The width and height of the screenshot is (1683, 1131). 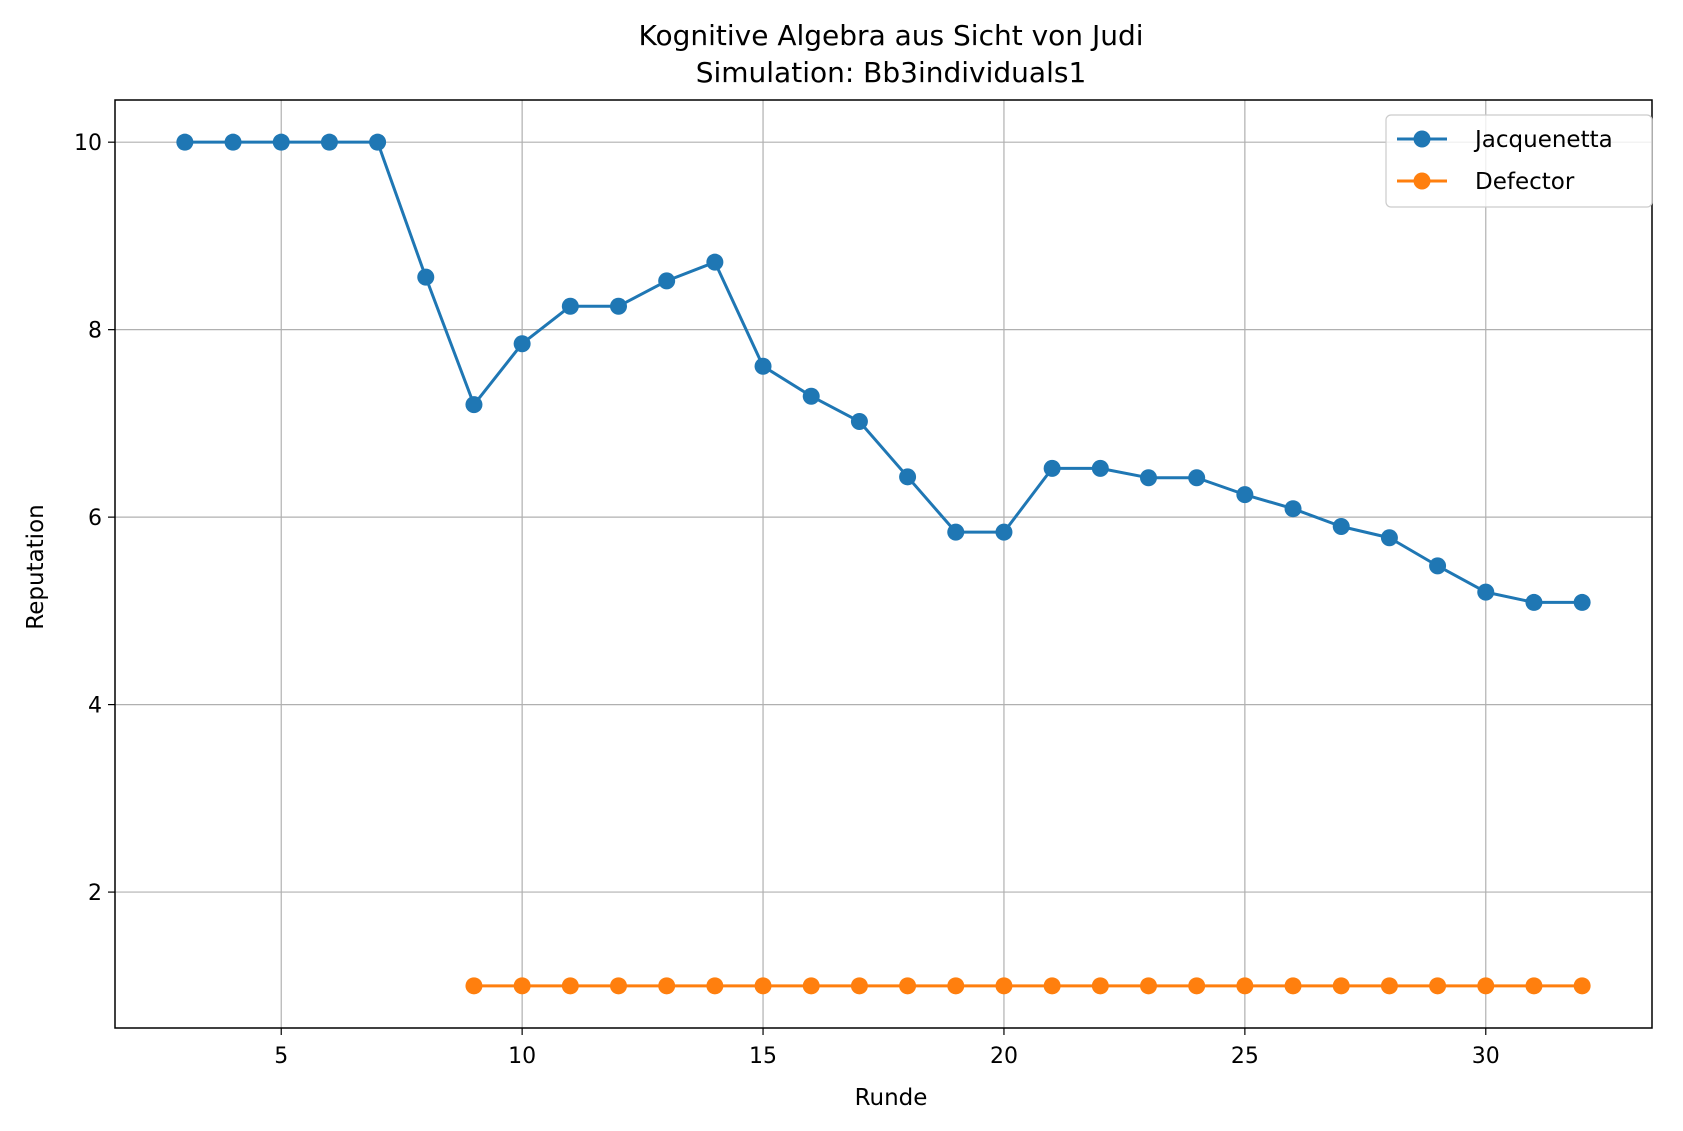 What do you see at coordinates (88, 143) in the screenshot?
I see `y-tick-label: 10` at bounding box center [88, 143].